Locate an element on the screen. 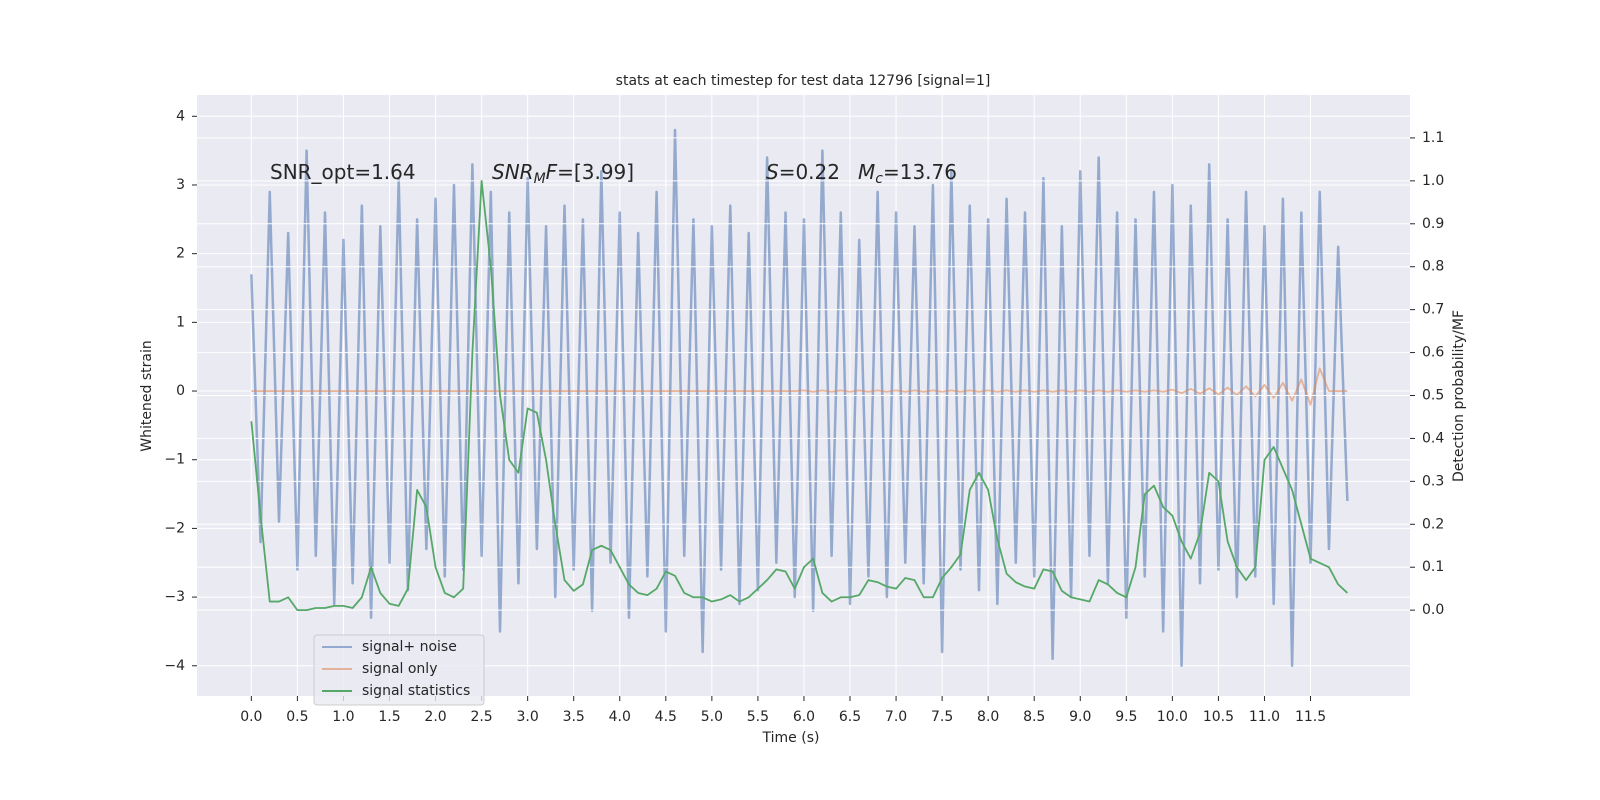 The width and height of the screenshot is (1600, 800). y-tick-label: 1 is located at coordinates (180, 322).